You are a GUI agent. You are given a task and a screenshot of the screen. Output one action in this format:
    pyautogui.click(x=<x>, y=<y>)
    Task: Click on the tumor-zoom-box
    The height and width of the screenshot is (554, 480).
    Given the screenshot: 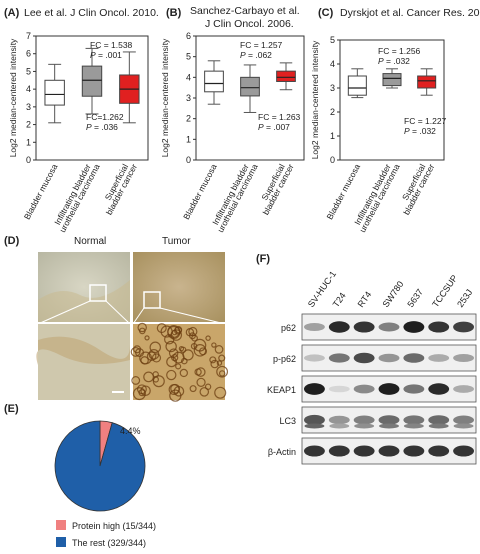 What is the action you would take?
    pyautogui.click(x=152, y=300)
    